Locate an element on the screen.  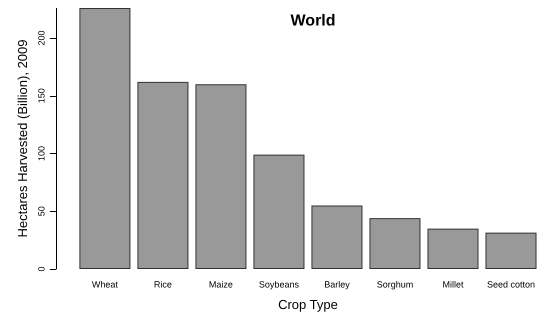
x-tick-label: Barley is located at coordinates (337, 285).